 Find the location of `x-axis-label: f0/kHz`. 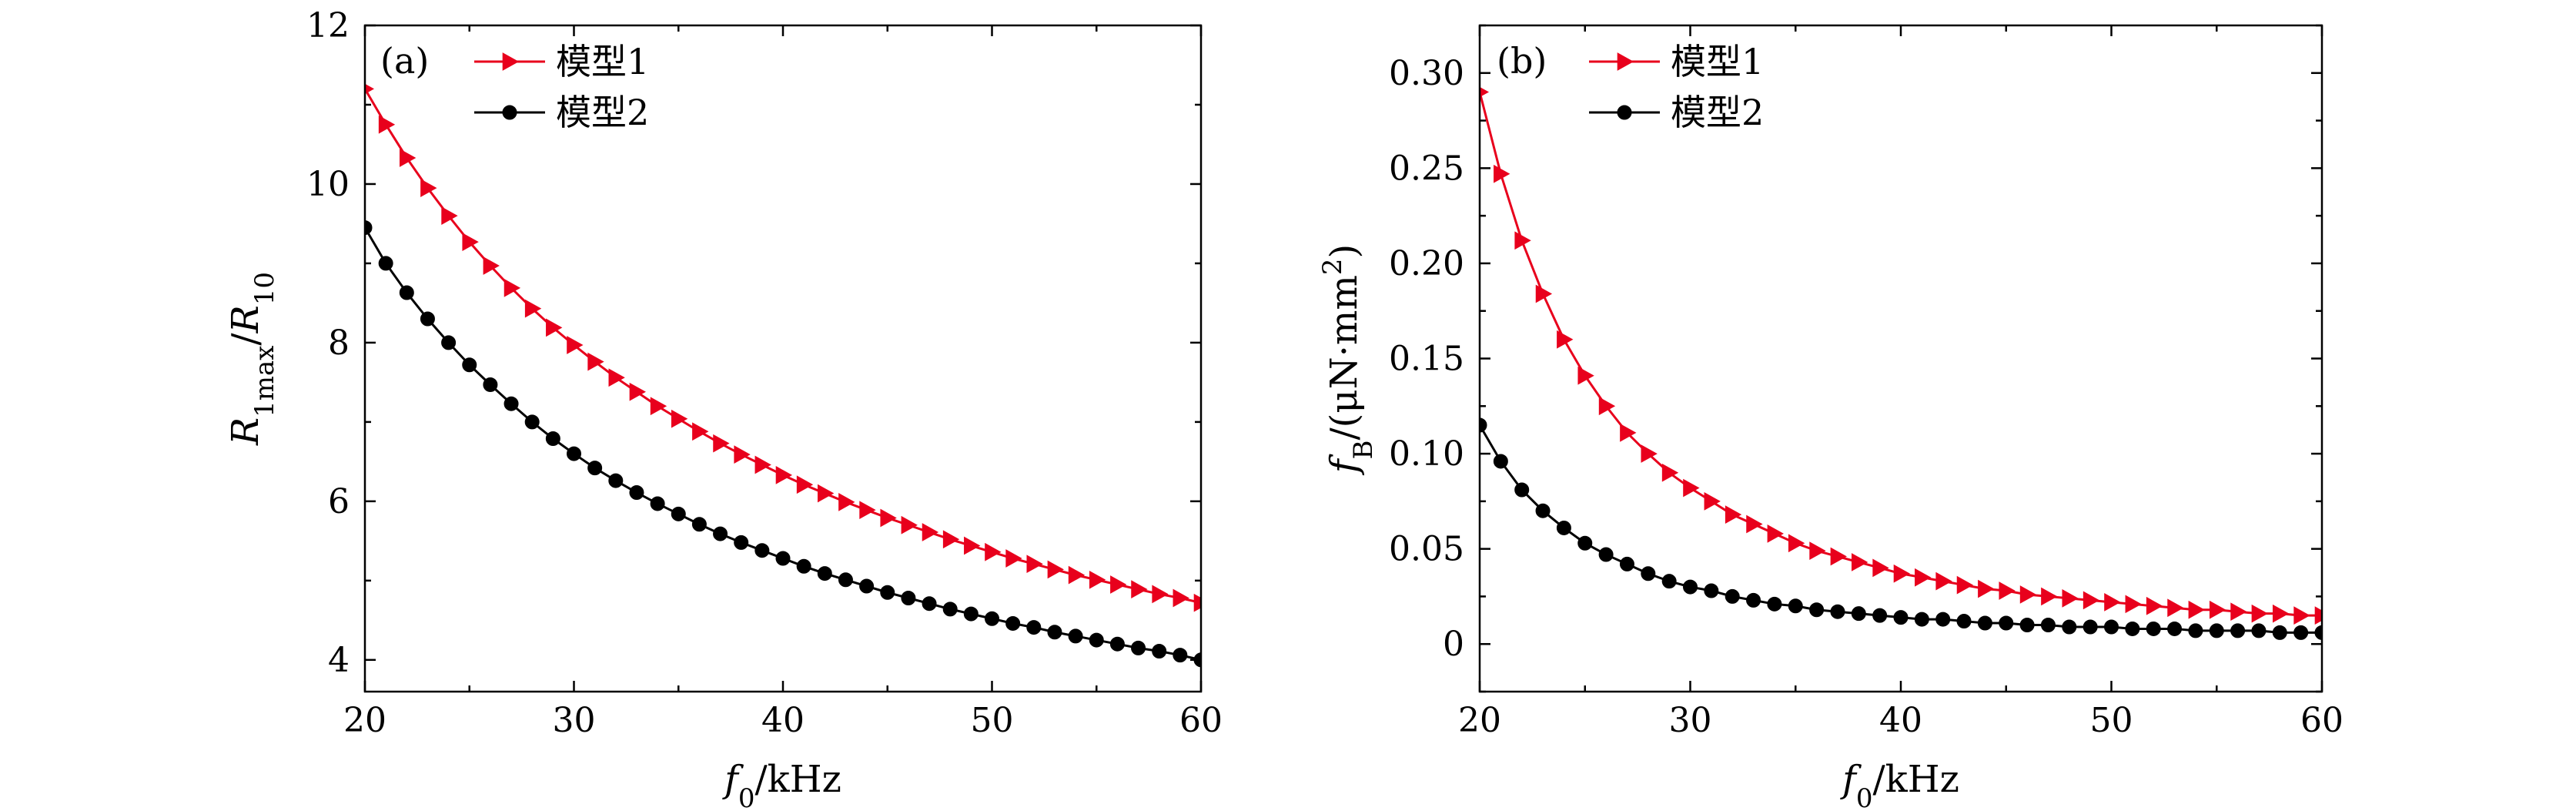

x-axis-label: f0/kHz is located at coordinates (782, 784).